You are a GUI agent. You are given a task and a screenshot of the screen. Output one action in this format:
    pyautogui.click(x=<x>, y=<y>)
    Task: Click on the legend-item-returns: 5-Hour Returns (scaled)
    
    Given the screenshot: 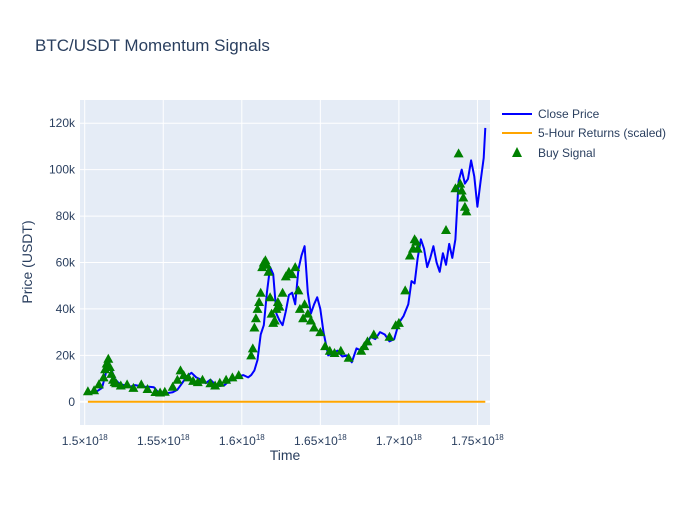 What is the action you would take?
    pyautogui.click(x=584, y=133)
    